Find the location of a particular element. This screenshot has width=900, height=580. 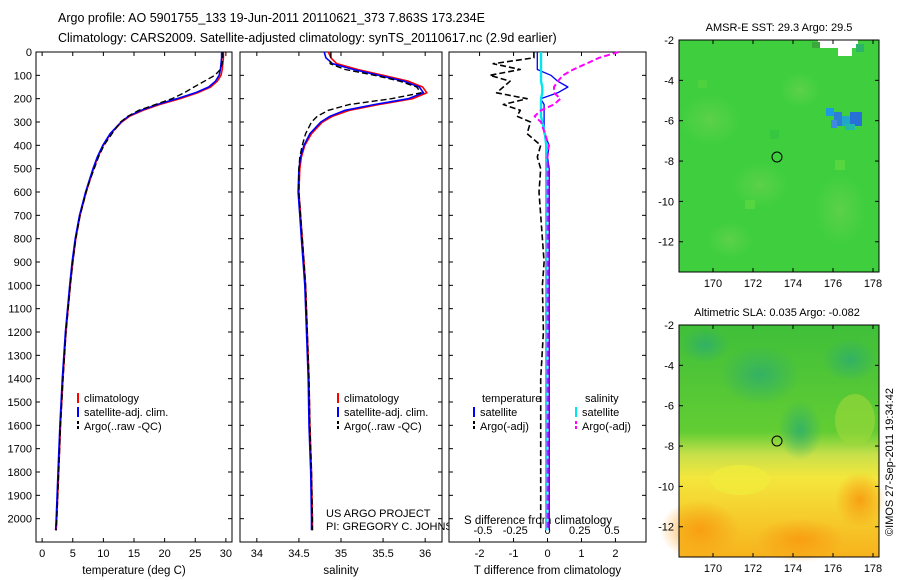

sla-map-frame is located at coordinates (779, 441).